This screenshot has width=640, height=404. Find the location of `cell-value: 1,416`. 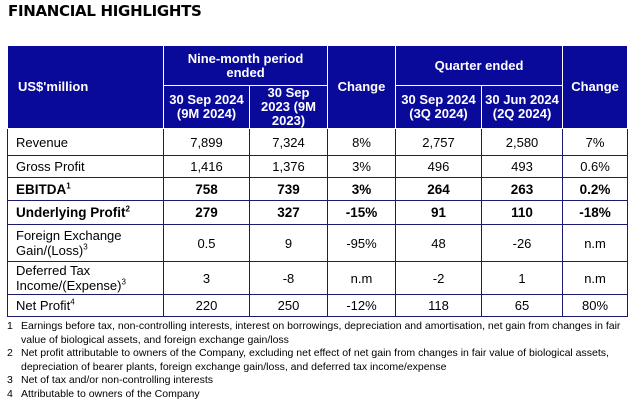

cell-value: 1,416 is located at coordinates (206, 166).